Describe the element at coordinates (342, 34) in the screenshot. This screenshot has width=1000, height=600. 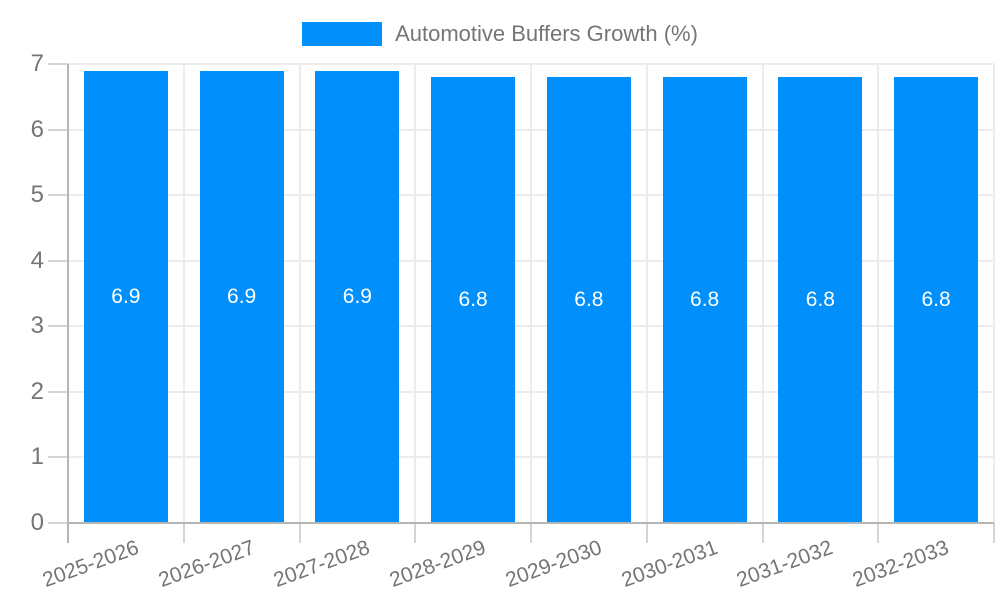
I see `legend-swatch-icon` at that location.